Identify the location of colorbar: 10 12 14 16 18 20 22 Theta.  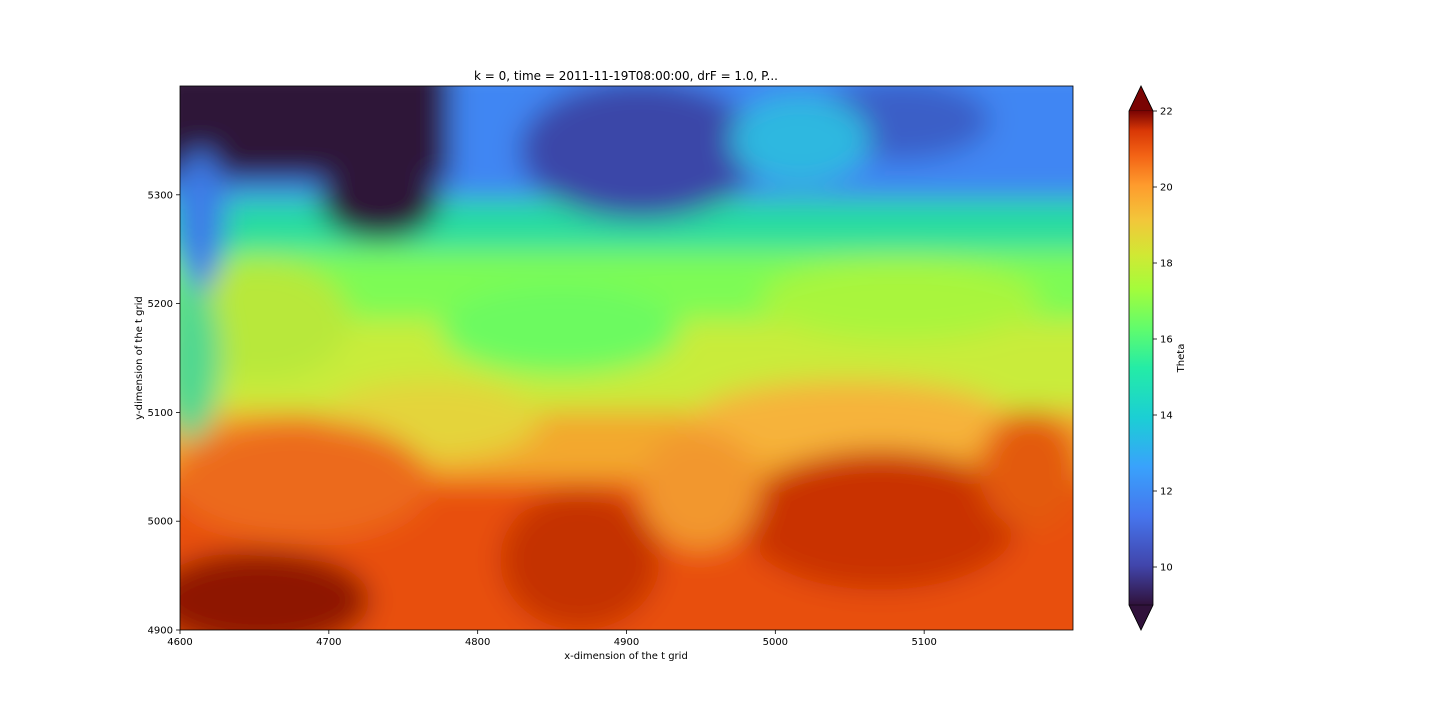
(1157, 358).